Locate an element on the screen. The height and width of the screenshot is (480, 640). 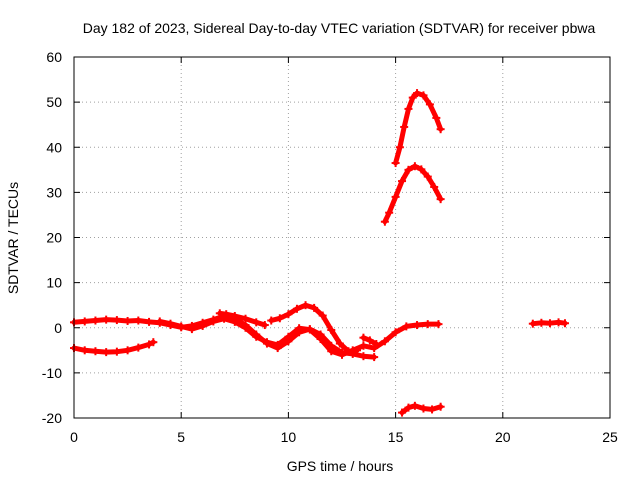
x-axis-label: GPS time / hours is located at coordinates (340, 466).